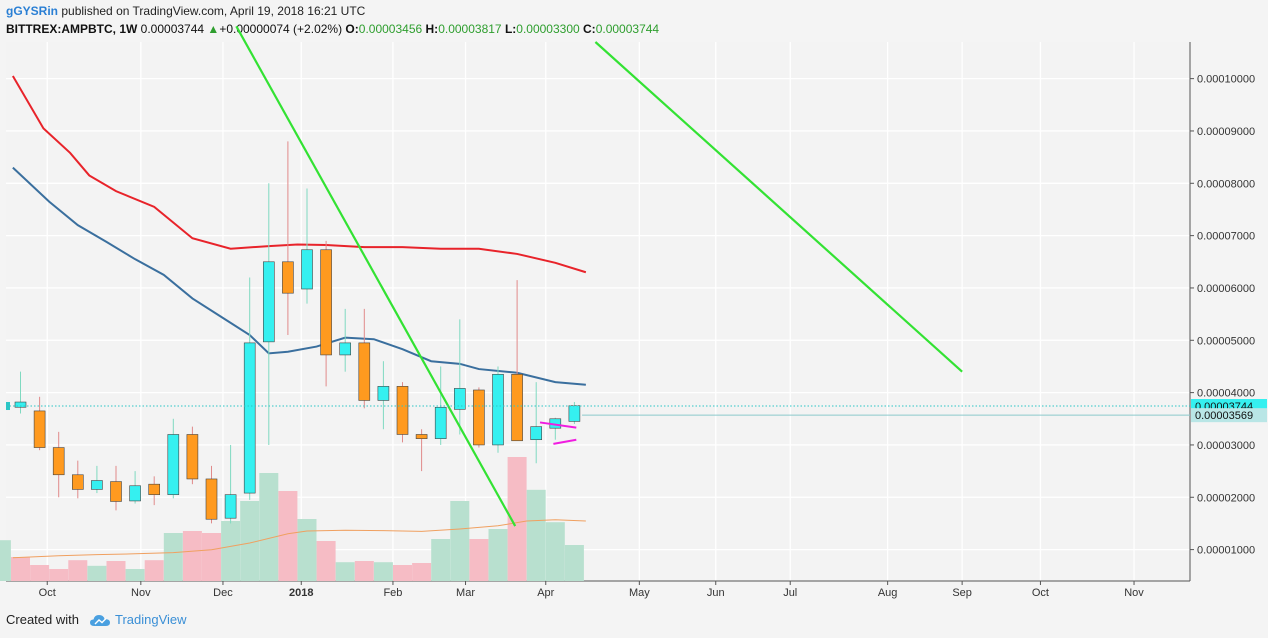 Image resolution: width=1268 pixels, height=638 pixels. What do you see at coordinates (432, 29) in the screenshot?
I see `high-label: H:` at bounding box center [432, 29].